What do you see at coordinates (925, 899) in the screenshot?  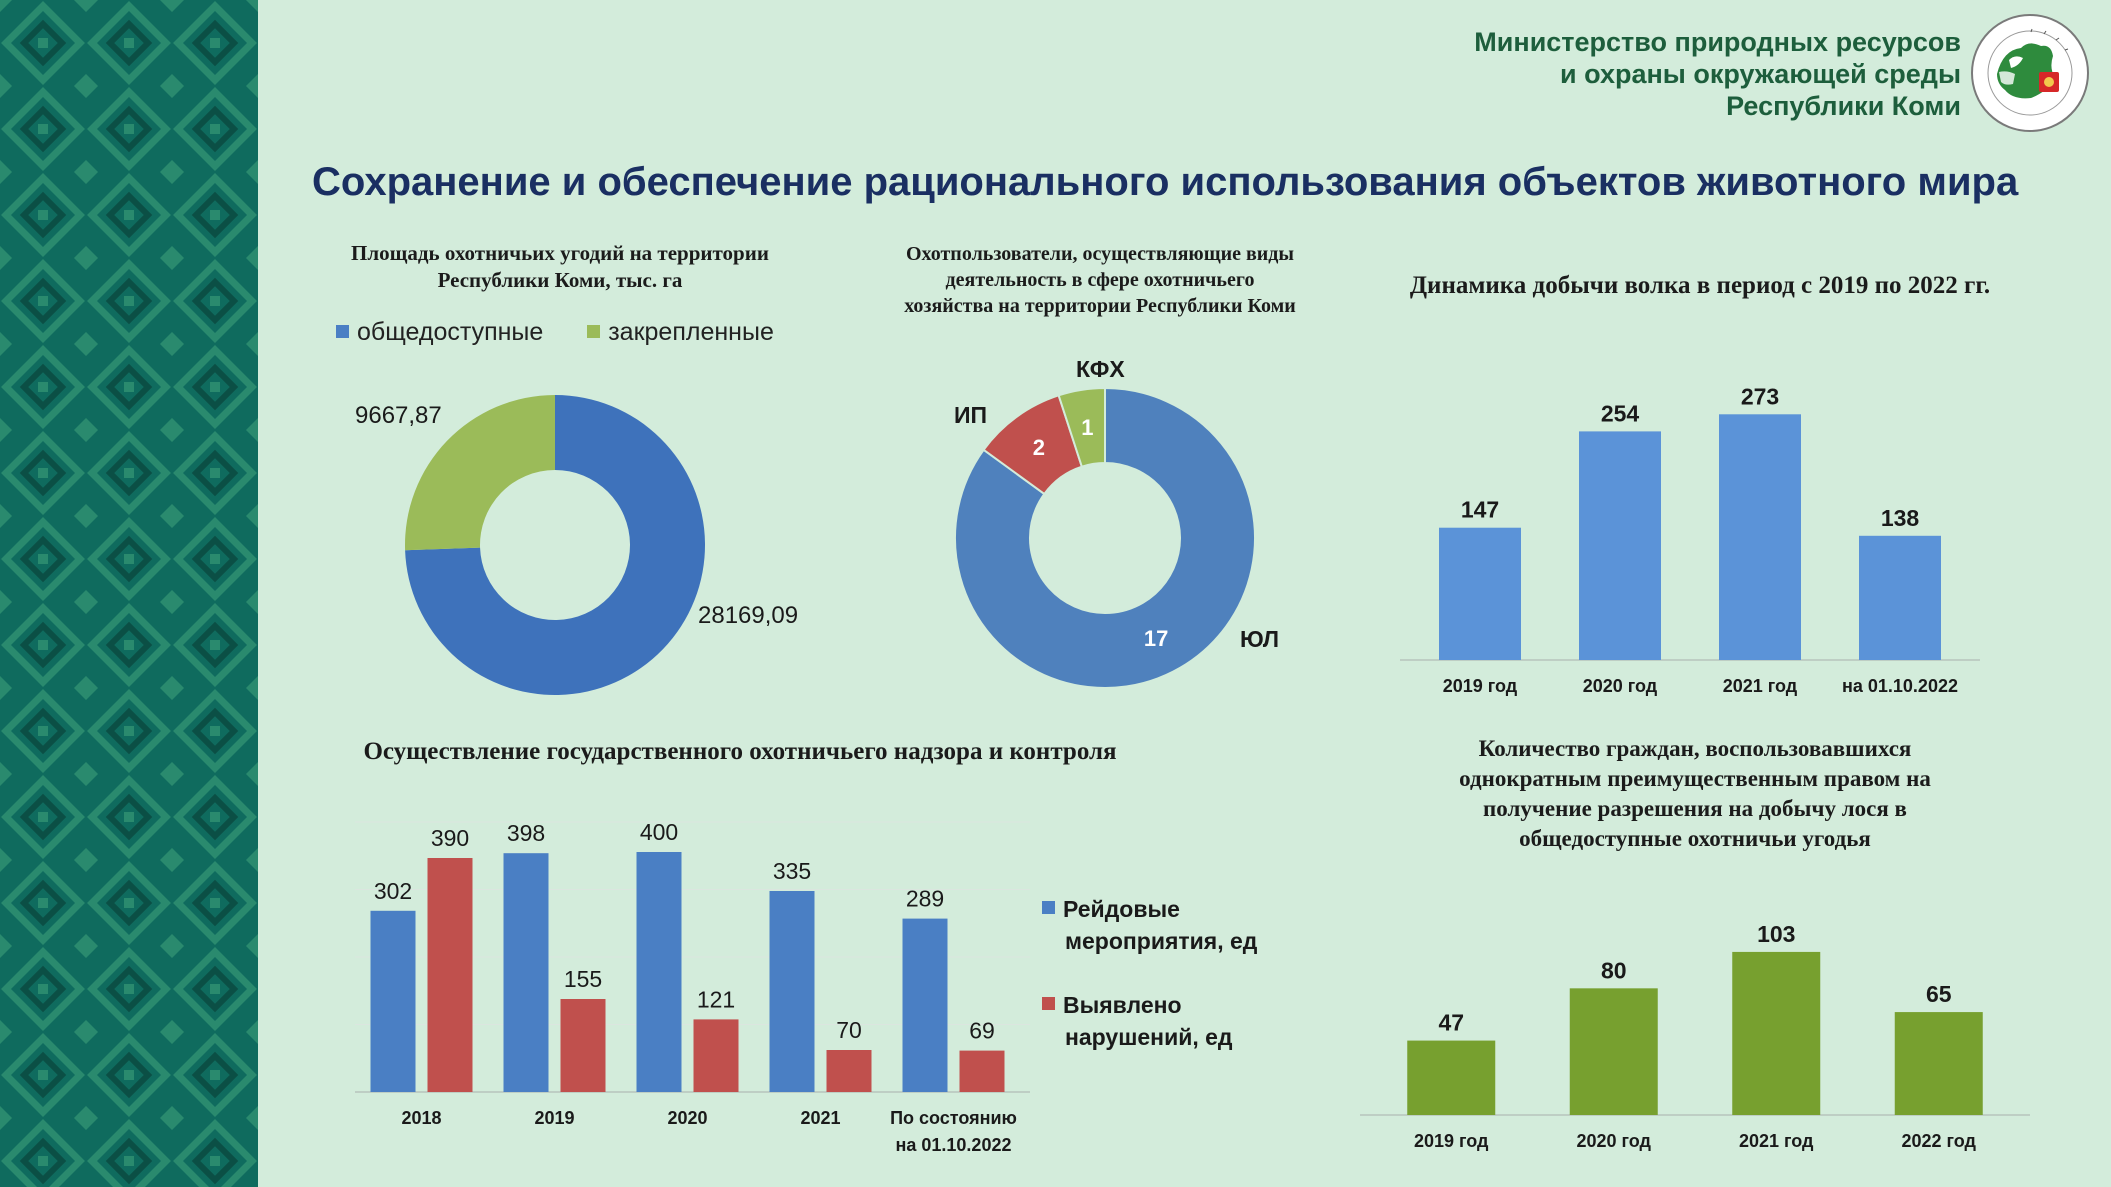 I see `bar-value-label: 289` at bounding box center [925, 899].